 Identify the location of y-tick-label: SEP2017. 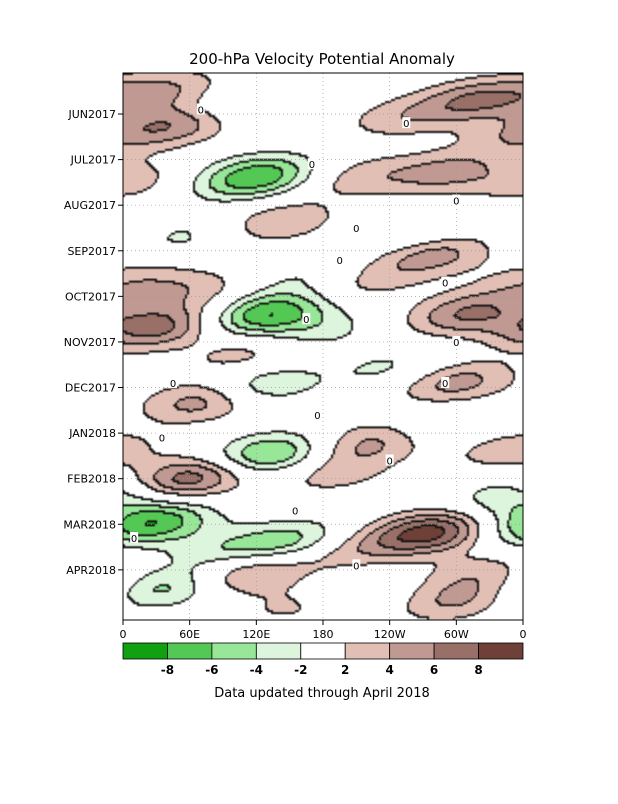
(91, 251).